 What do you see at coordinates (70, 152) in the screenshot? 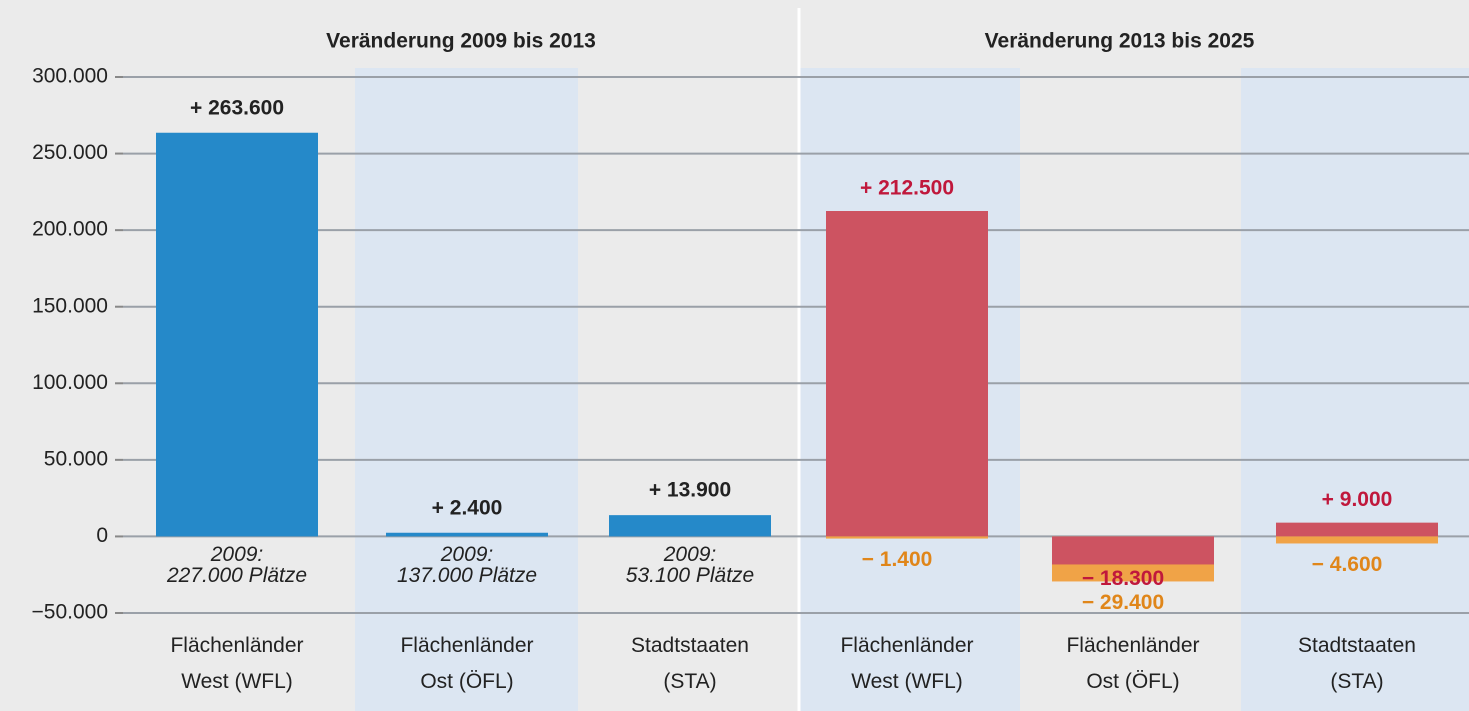
I see `y-tick-label: 250.000` at bounding box center [70, 152].